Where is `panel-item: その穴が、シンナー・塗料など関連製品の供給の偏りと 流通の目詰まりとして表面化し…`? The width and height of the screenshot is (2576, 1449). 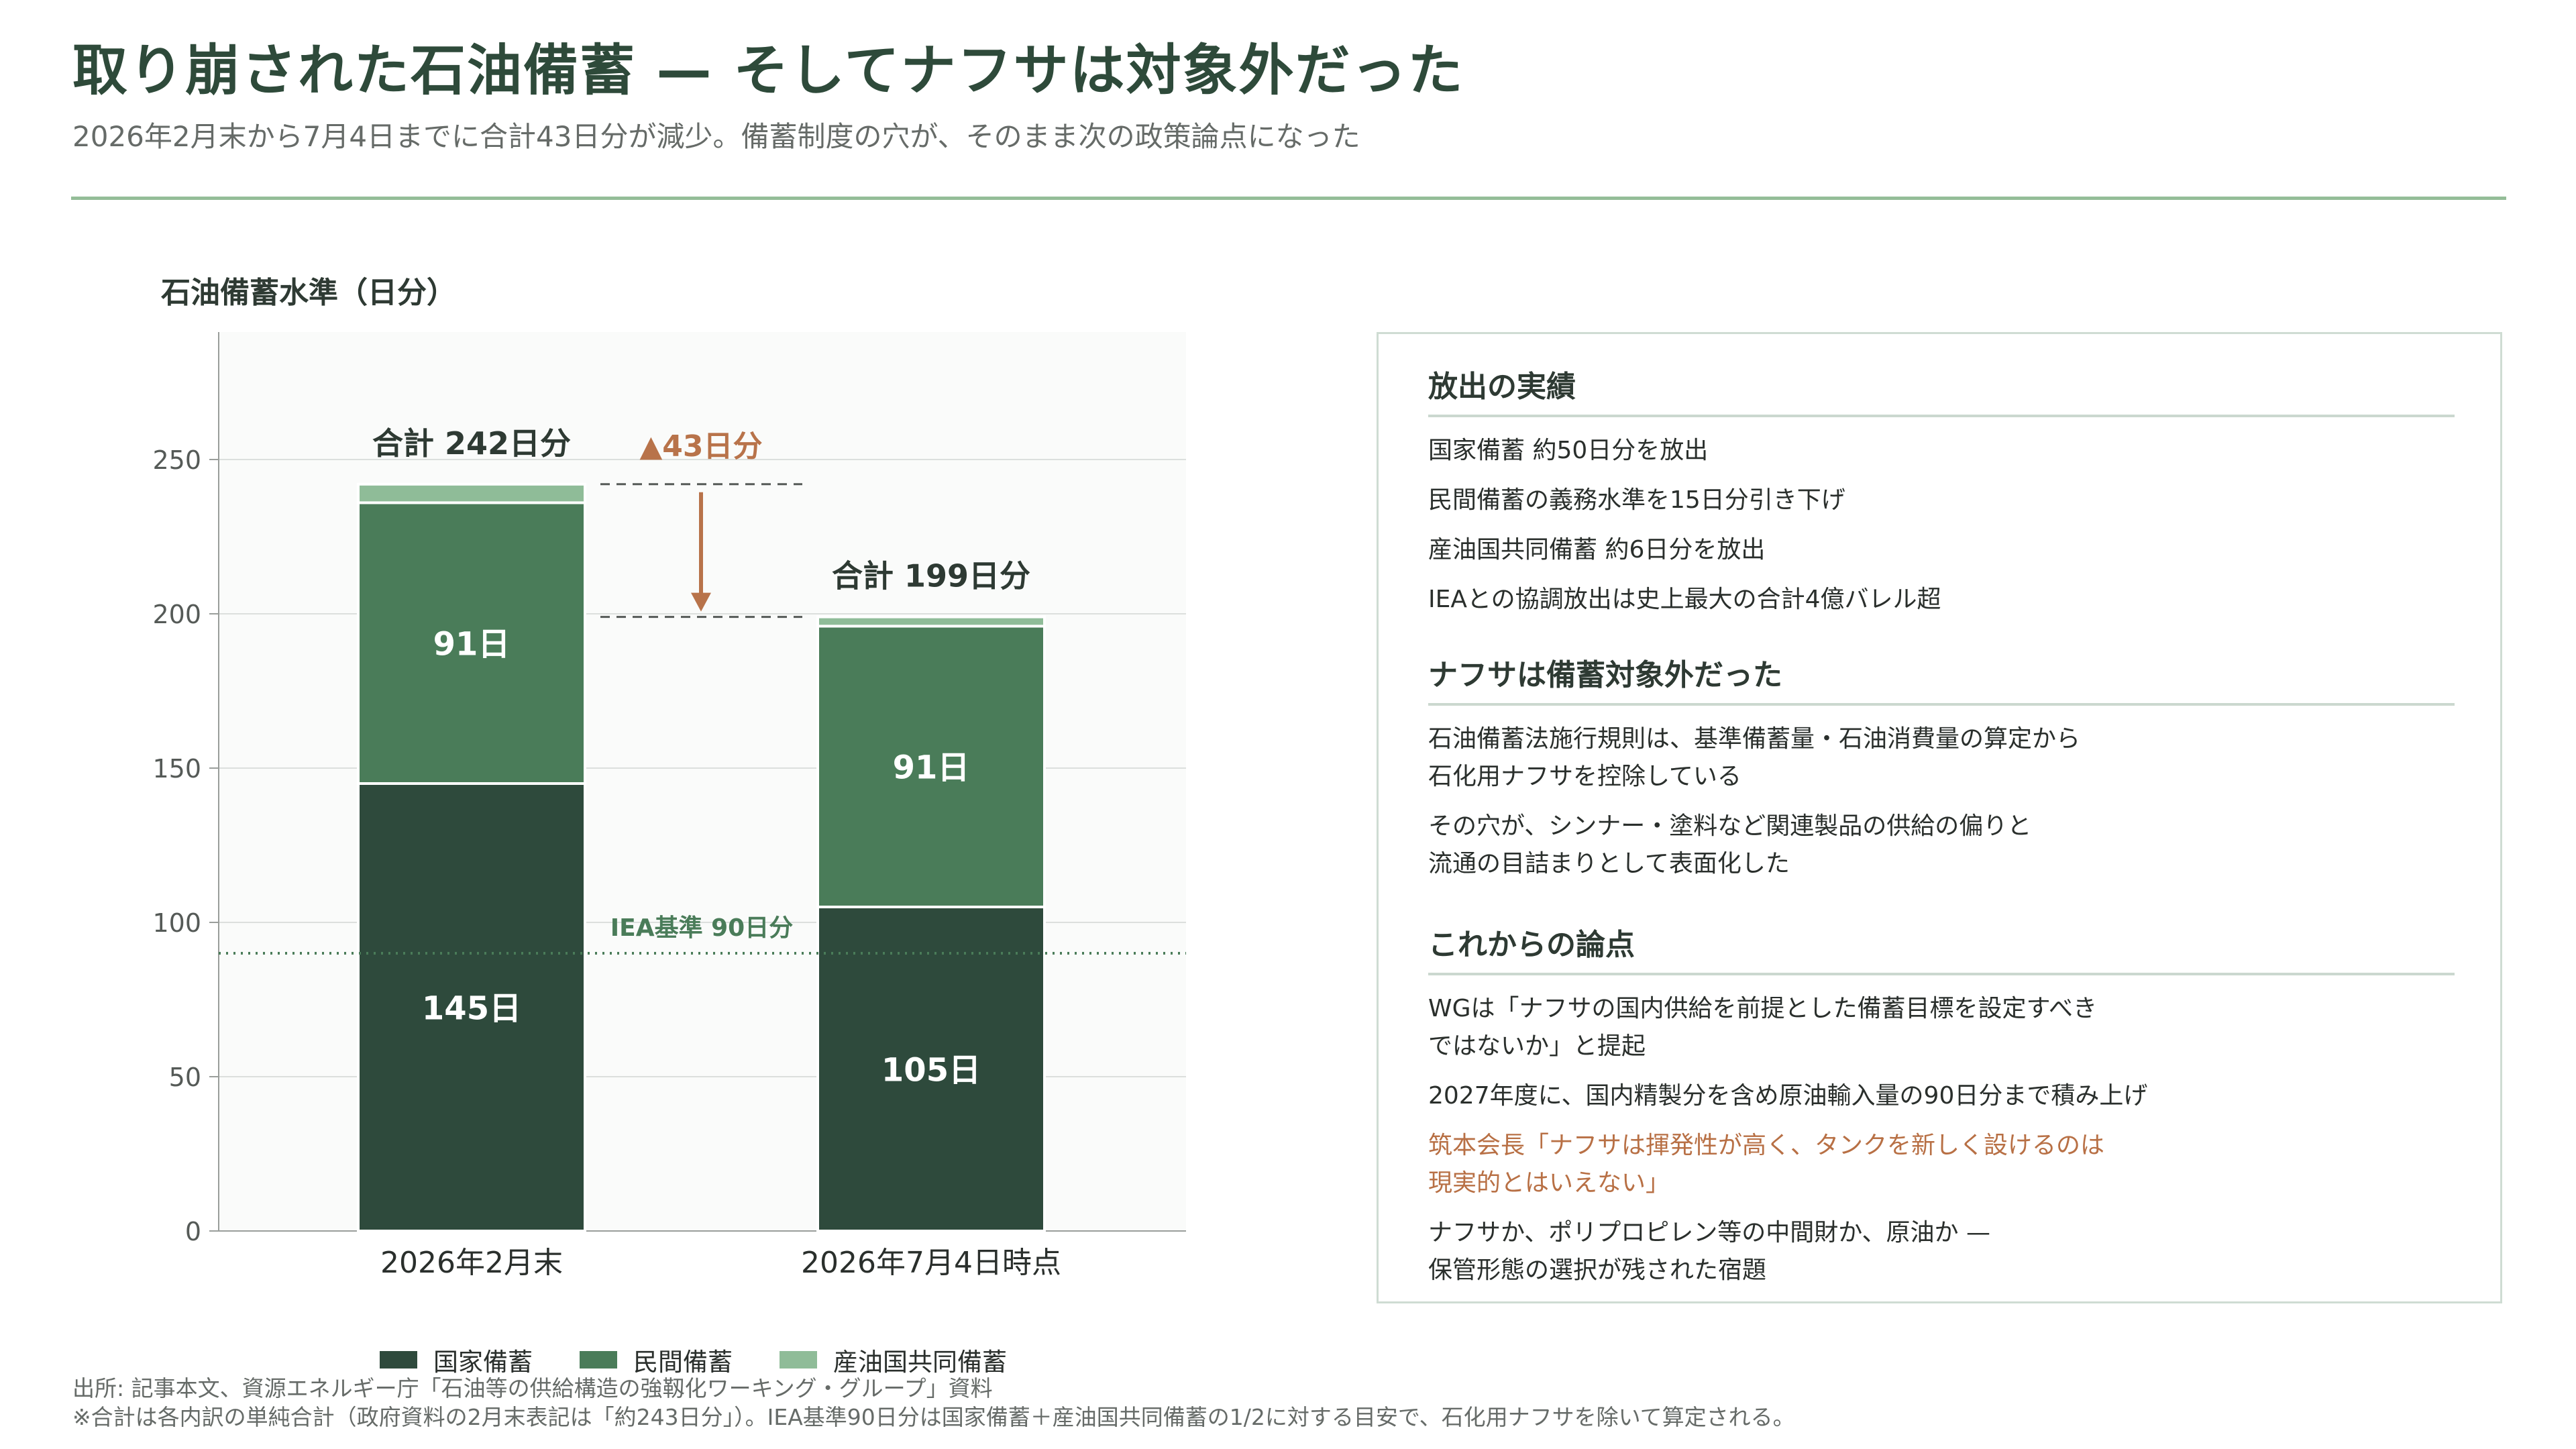 panel-item: その穴が、シンナー・塗料など関連製品の供給の偏りと 流通の目詰まりとして表面化し… is located at coordinates (1941, 845).